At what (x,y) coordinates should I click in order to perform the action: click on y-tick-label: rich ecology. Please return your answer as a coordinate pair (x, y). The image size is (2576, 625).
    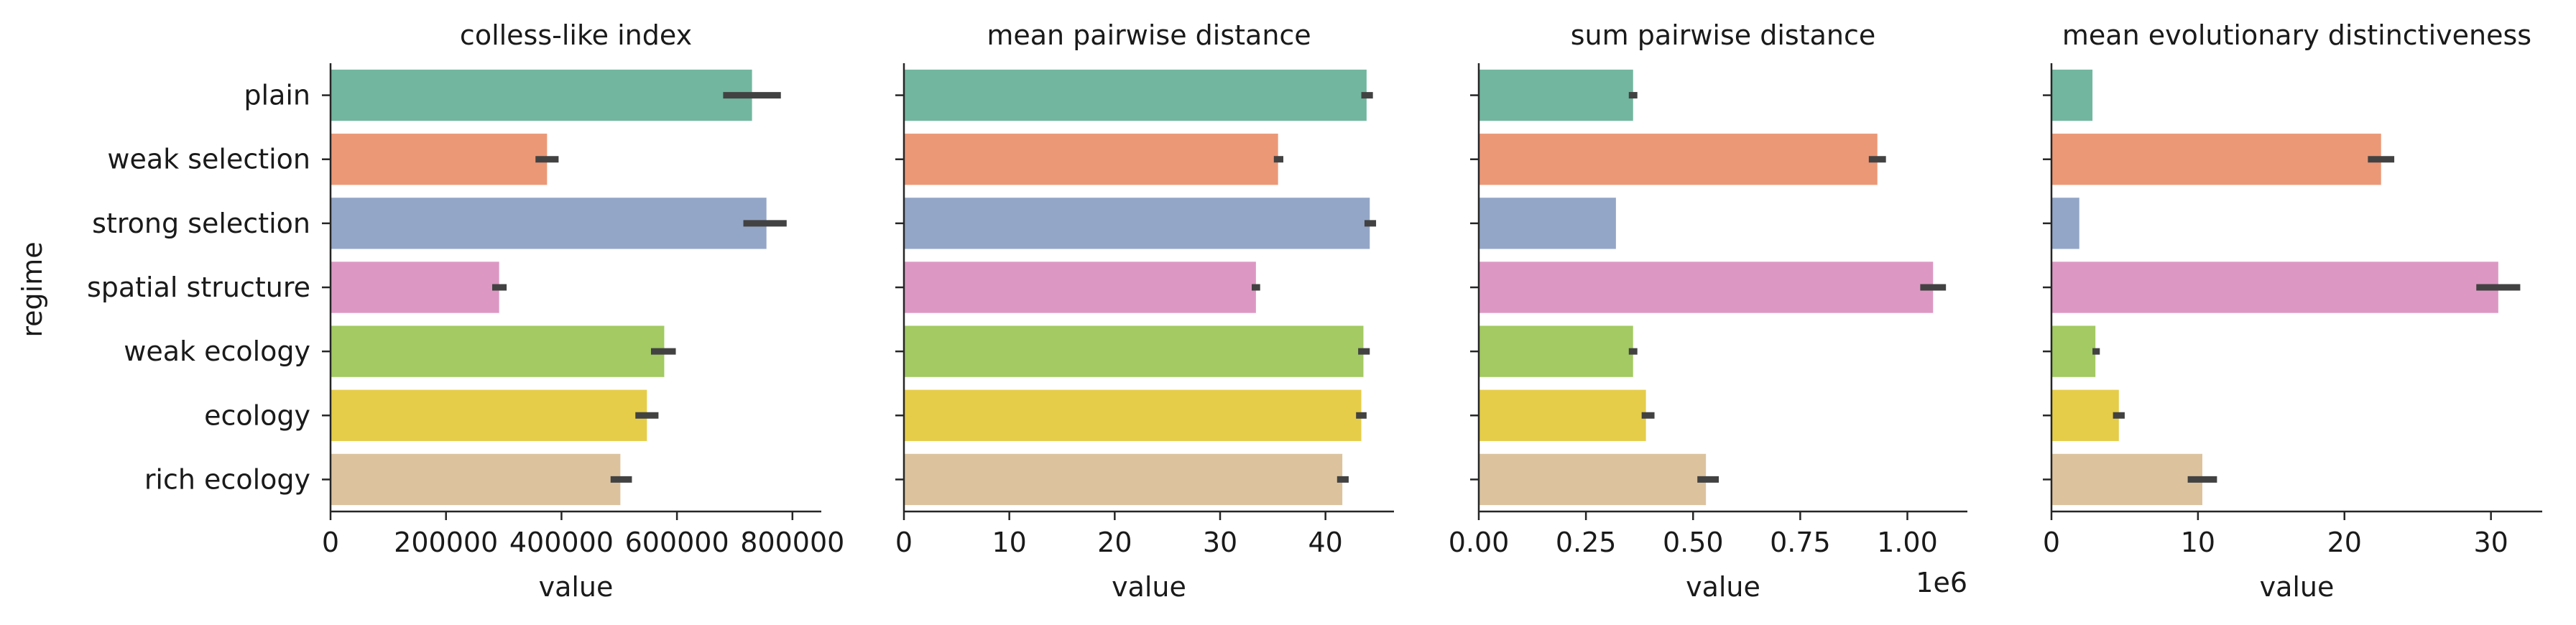
    Looking at the image, I should click on (227, 479).